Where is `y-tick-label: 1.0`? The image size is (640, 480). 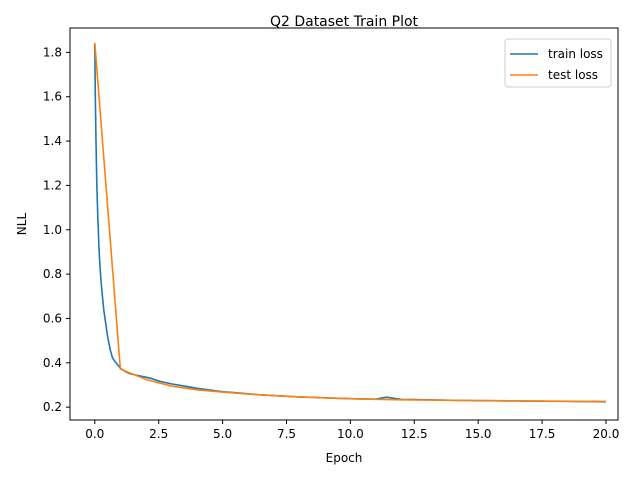
y-tick-label: 1.0 is located at coordinates (52, 230).